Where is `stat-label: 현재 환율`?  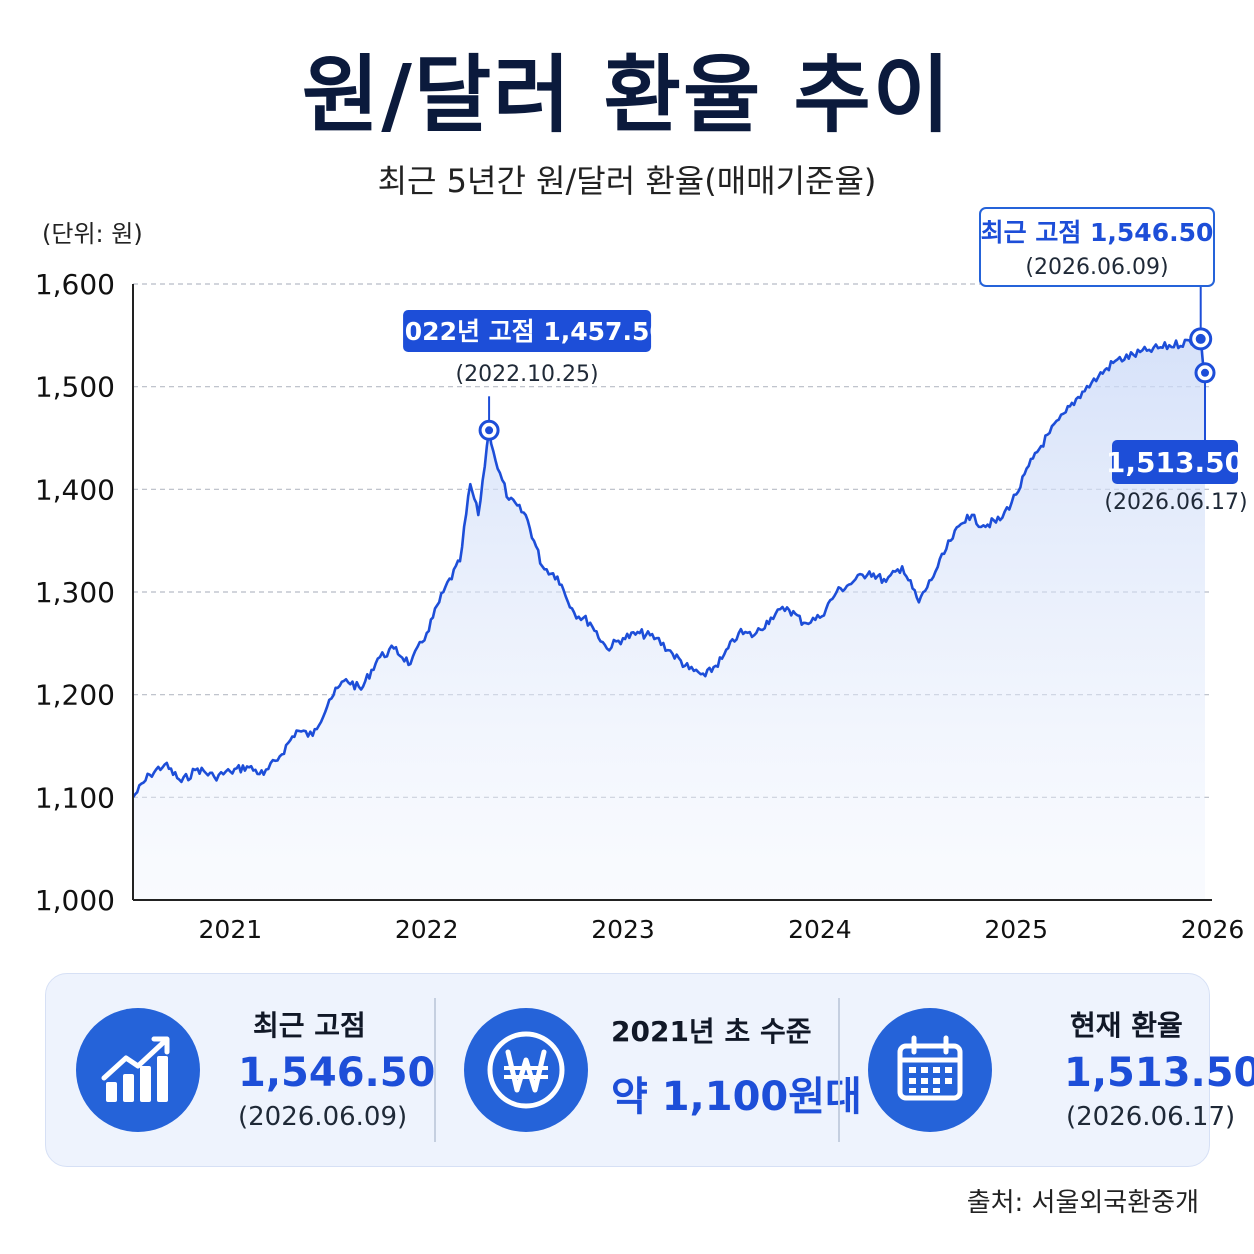
stat-label: 현재 환율 is located at coordinates (1126, 1025).